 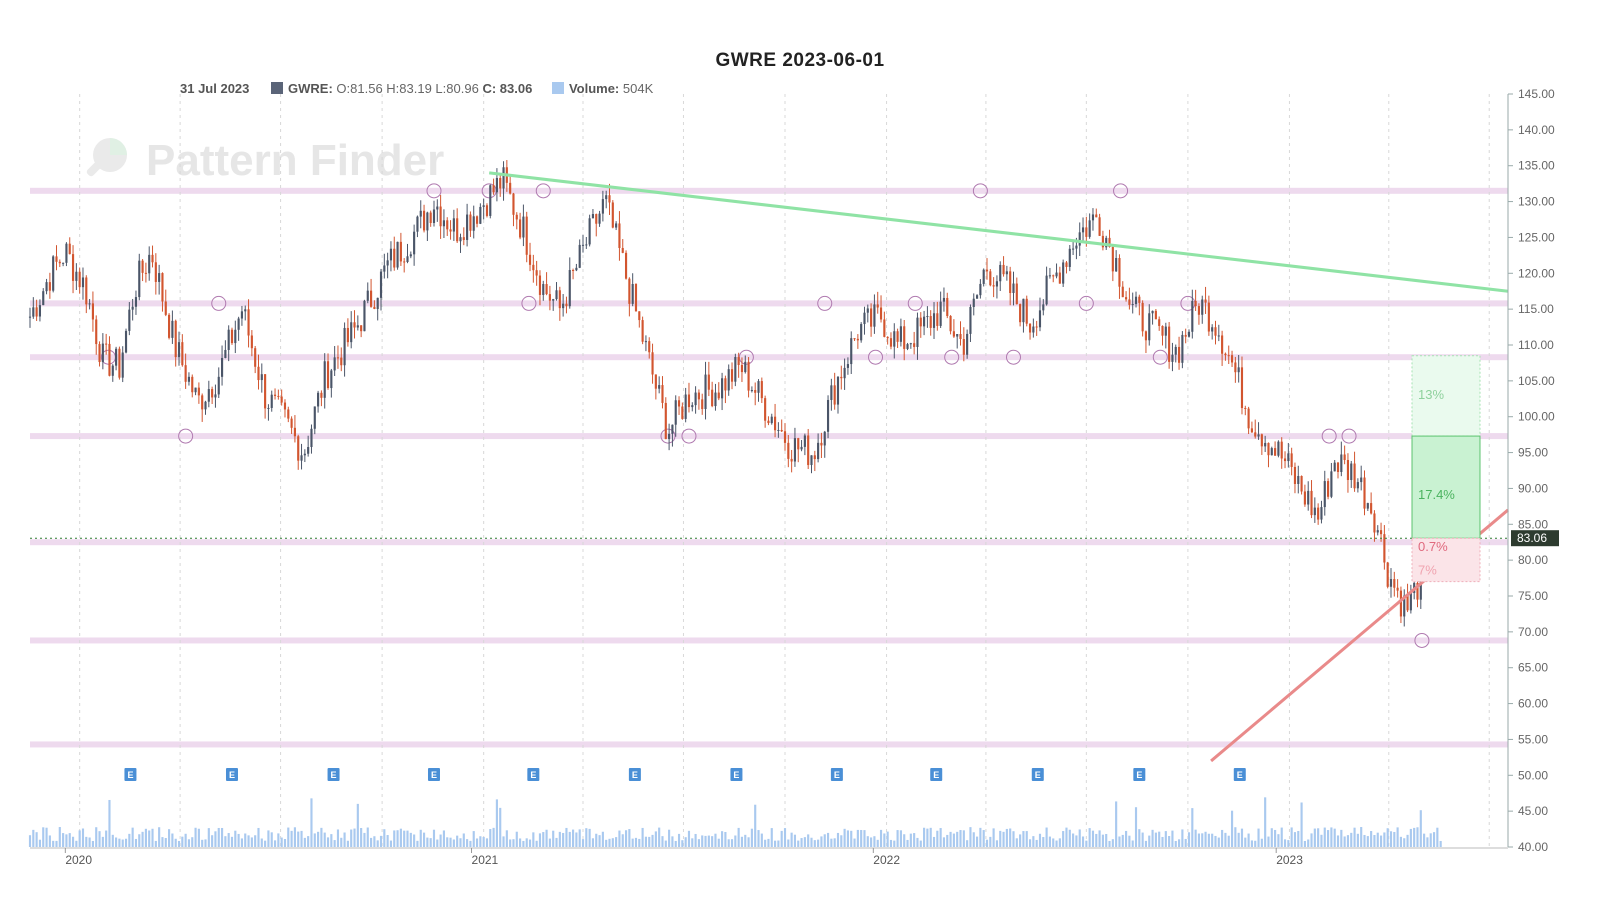 I want to click on last-price-badge, so click(x=1535, y=538).